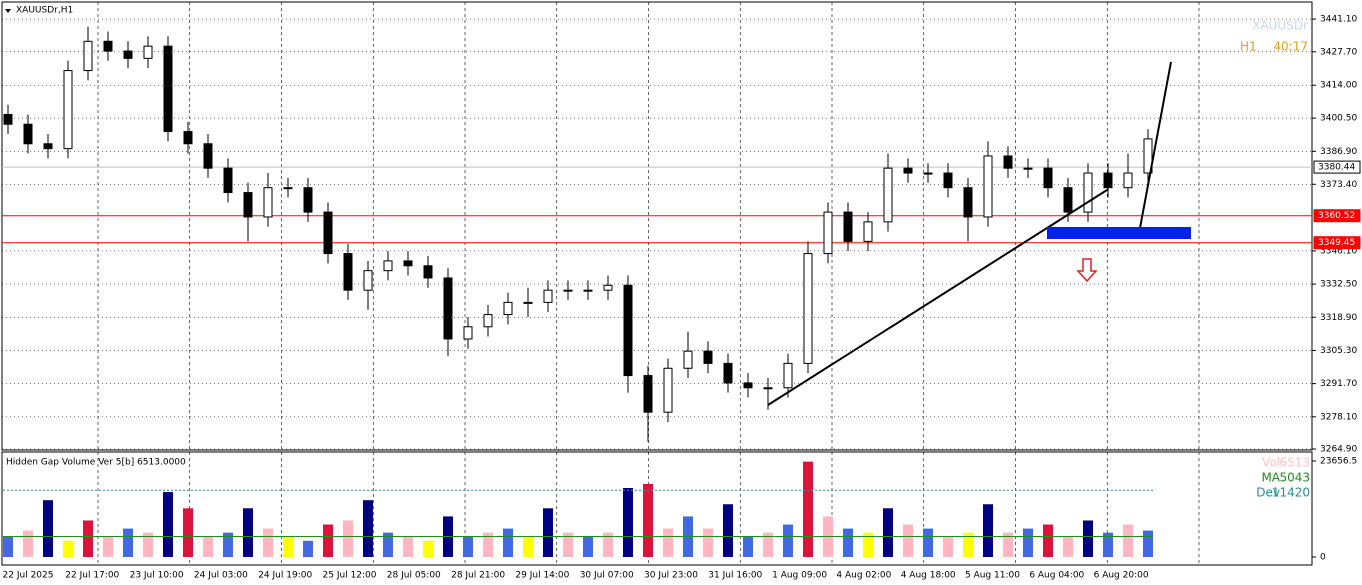 This screenshot has height=585, width=1362. I want to click on menu-arrow, so click(8, 11).